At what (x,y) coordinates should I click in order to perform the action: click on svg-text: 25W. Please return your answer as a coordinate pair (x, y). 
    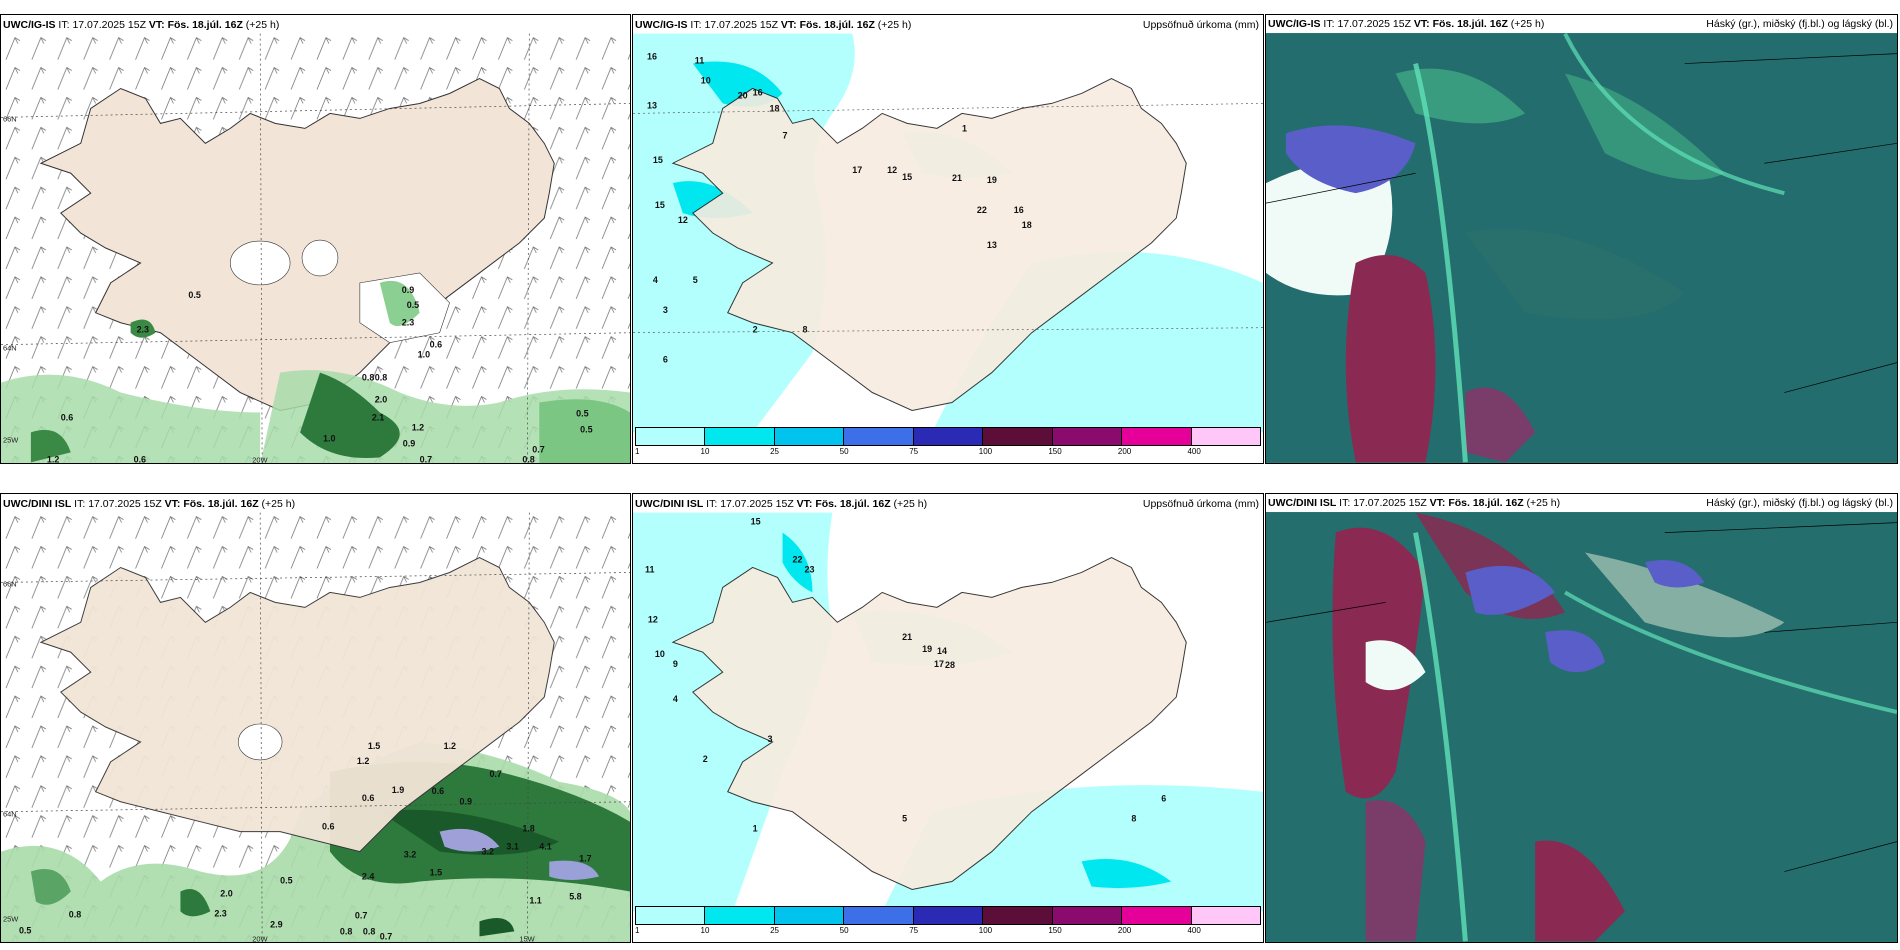
    Looking at the image, I should click on (11, 439).